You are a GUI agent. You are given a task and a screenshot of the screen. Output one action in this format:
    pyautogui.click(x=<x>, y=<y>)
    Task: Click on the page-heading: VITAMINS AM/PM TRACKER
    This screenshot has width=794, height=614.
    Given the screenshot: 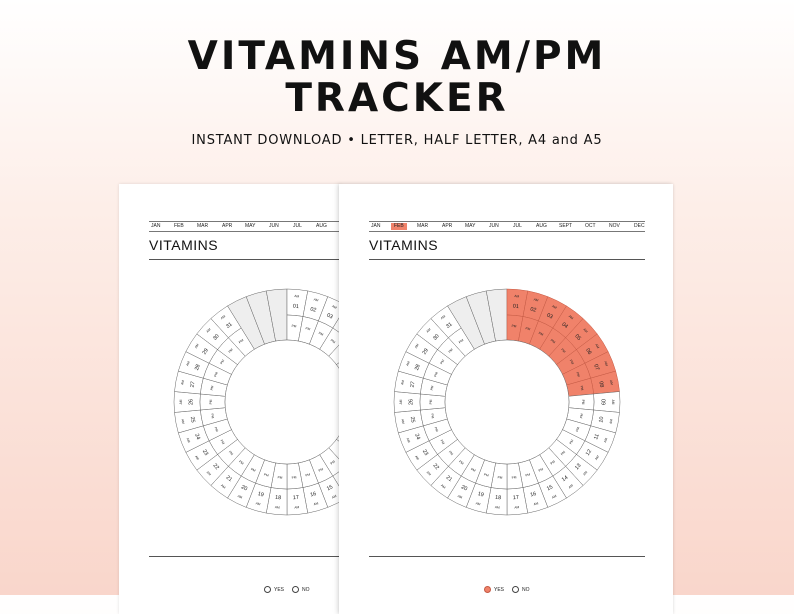 What is the action you would take?
    pyautogui.click(x=397, y=78)
    